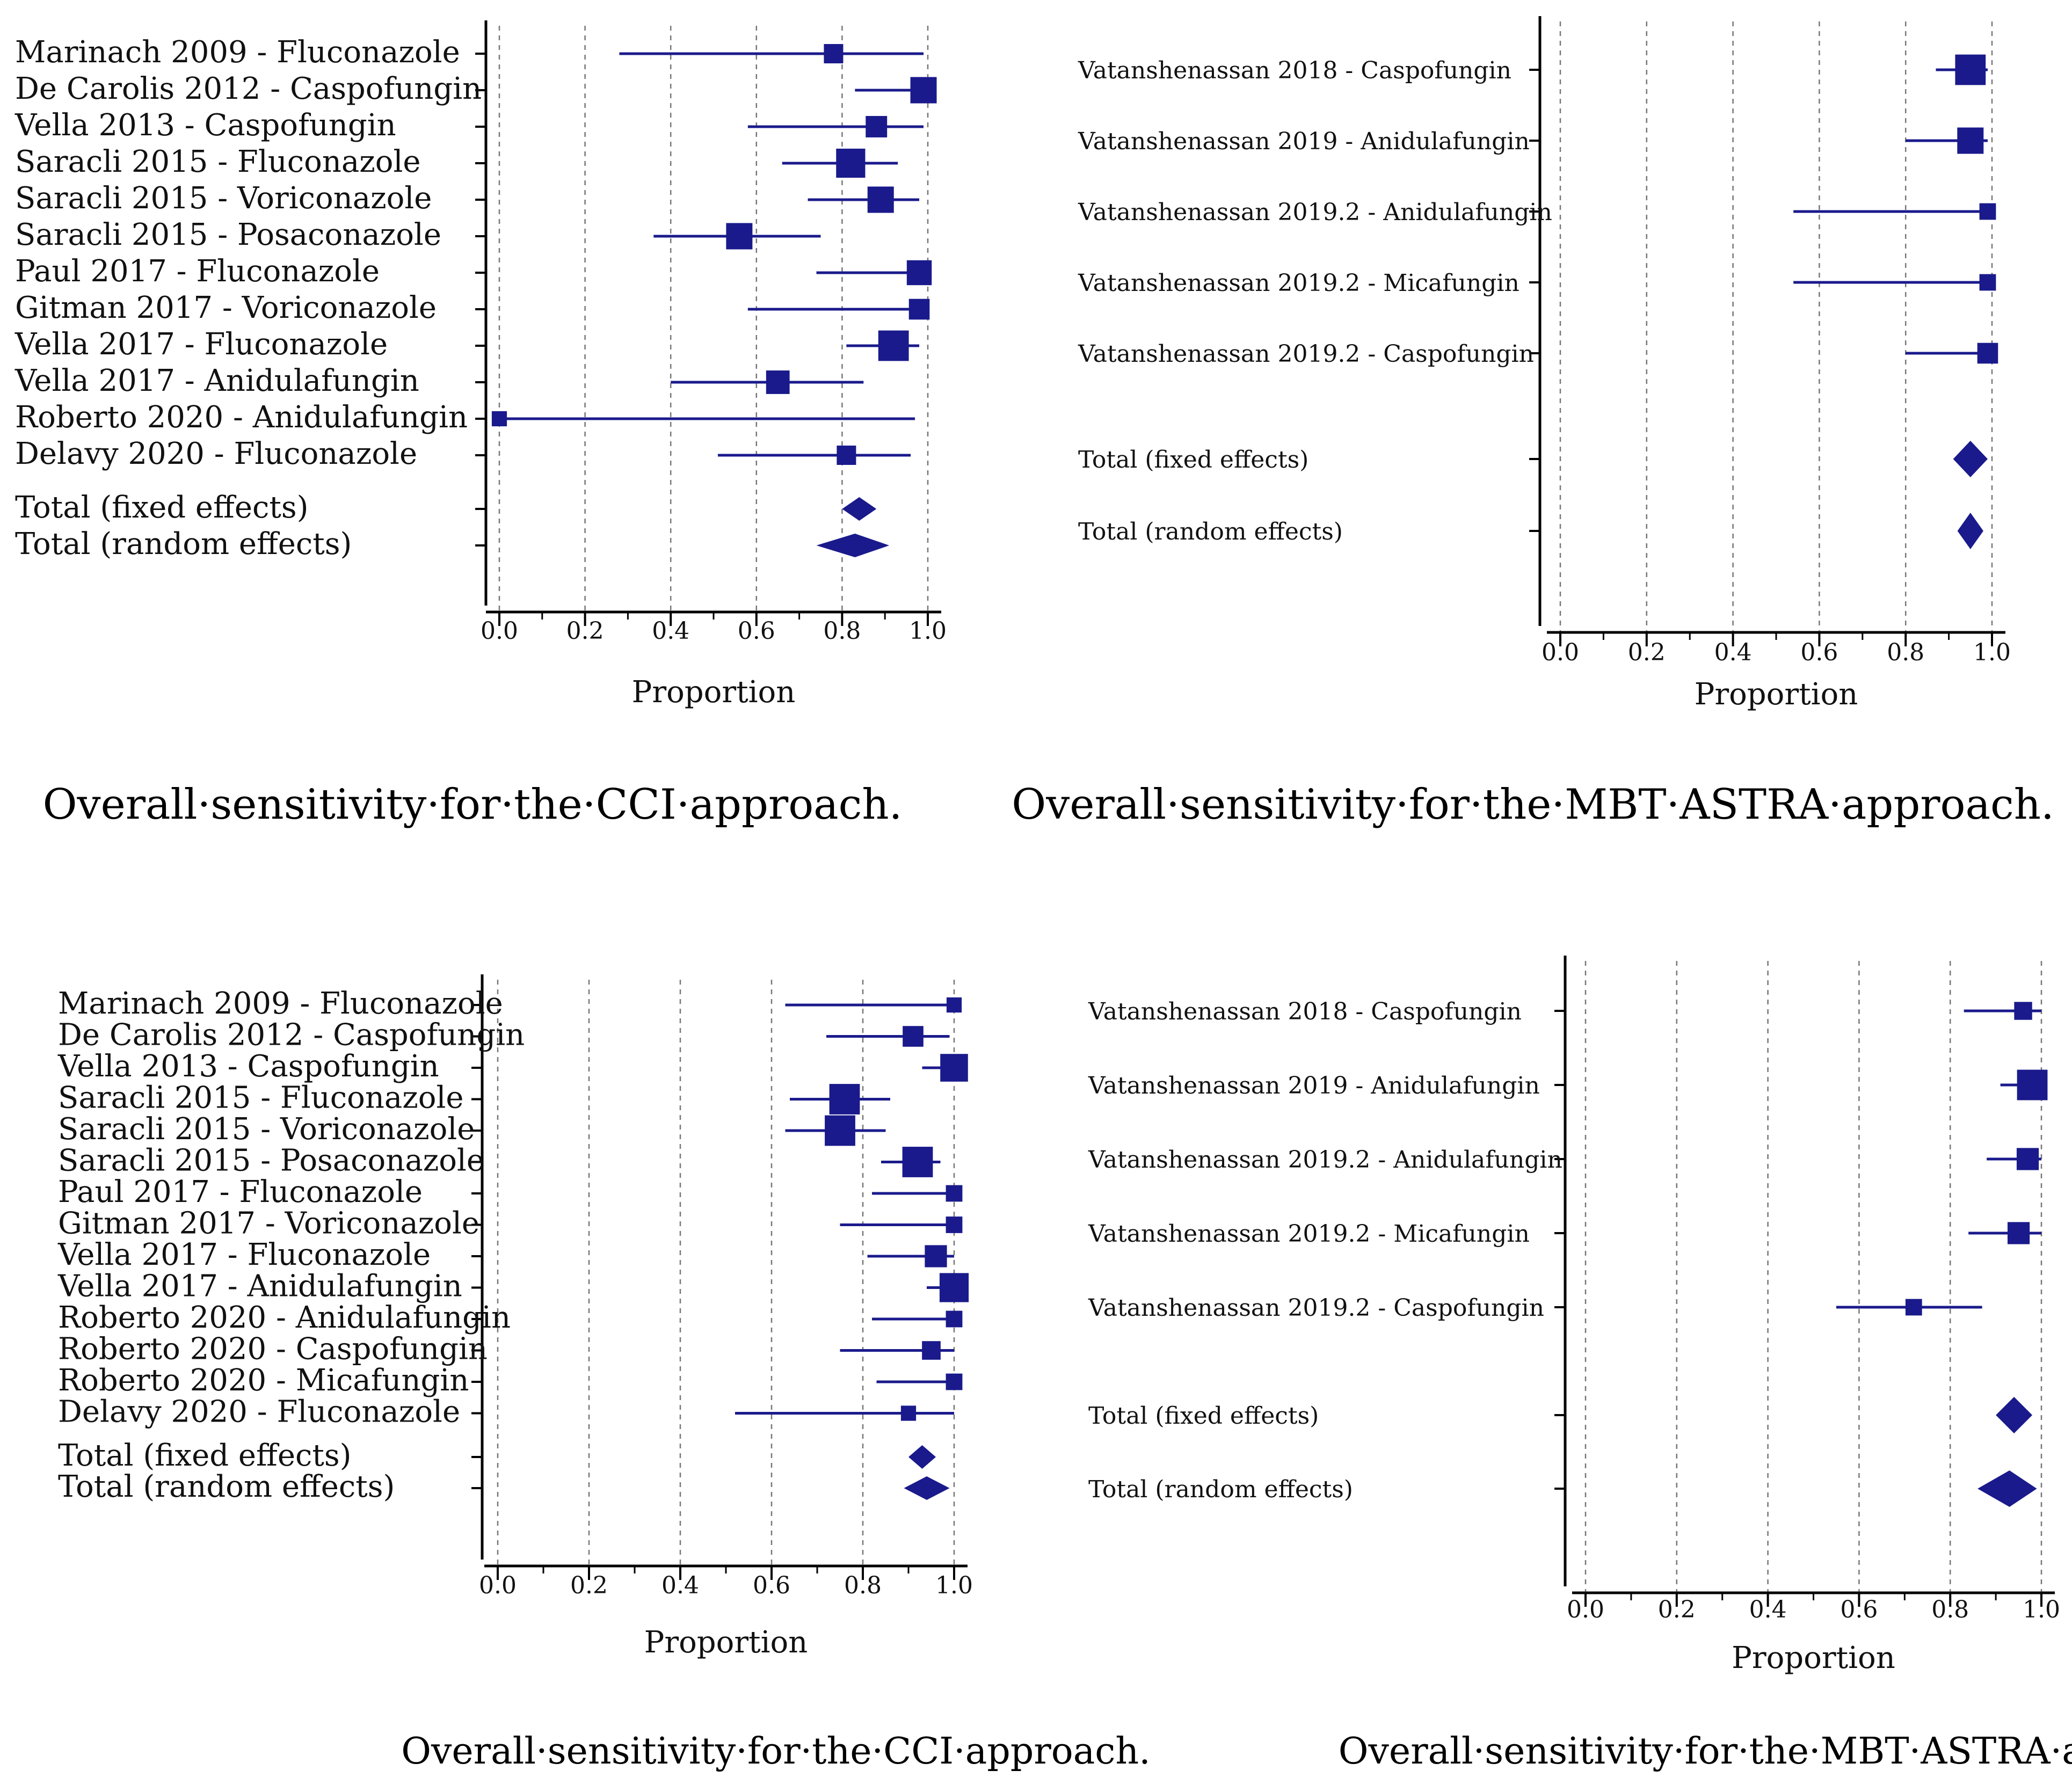  What do you see at coordinates (1305, 1011) in the screenshot?
I see `study-label: Vatanshenassan 2018 - Caspofungin` at bounding box center [1305, 1011].